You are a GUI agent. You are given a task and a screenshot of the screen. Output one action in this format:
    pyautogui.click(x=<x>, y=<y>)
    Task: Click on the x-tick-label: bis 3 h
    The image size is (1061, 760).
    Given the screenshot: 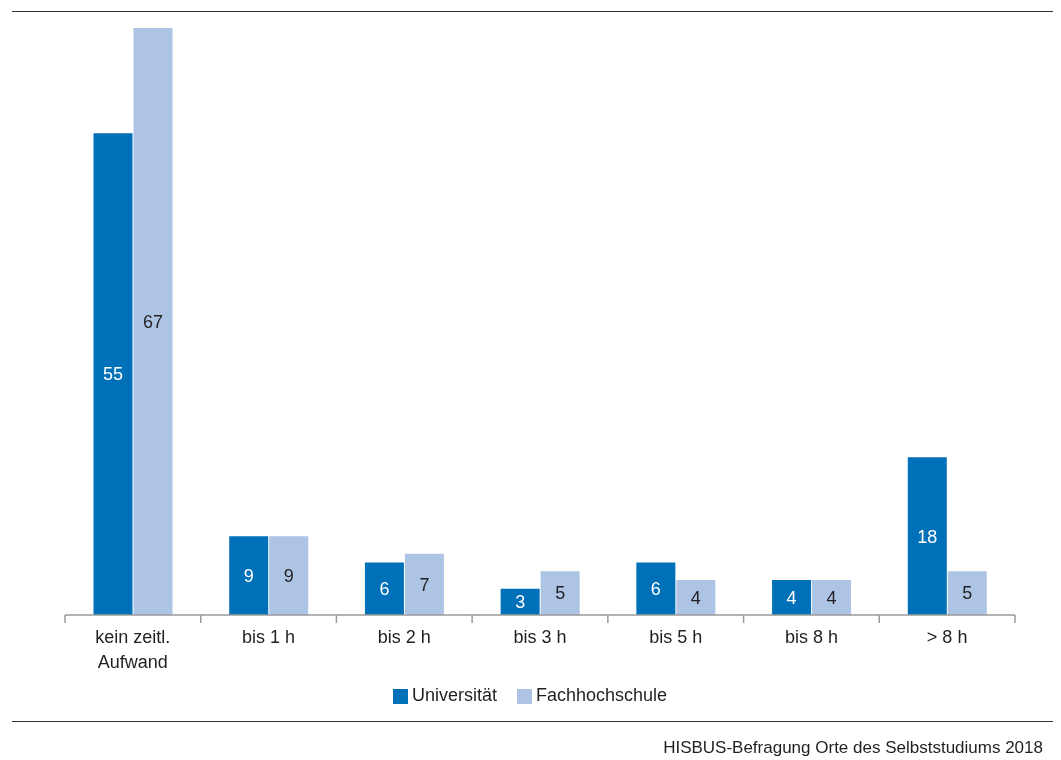 What is the action you would take?
    pyautogui.click(x=540, y=637)
    